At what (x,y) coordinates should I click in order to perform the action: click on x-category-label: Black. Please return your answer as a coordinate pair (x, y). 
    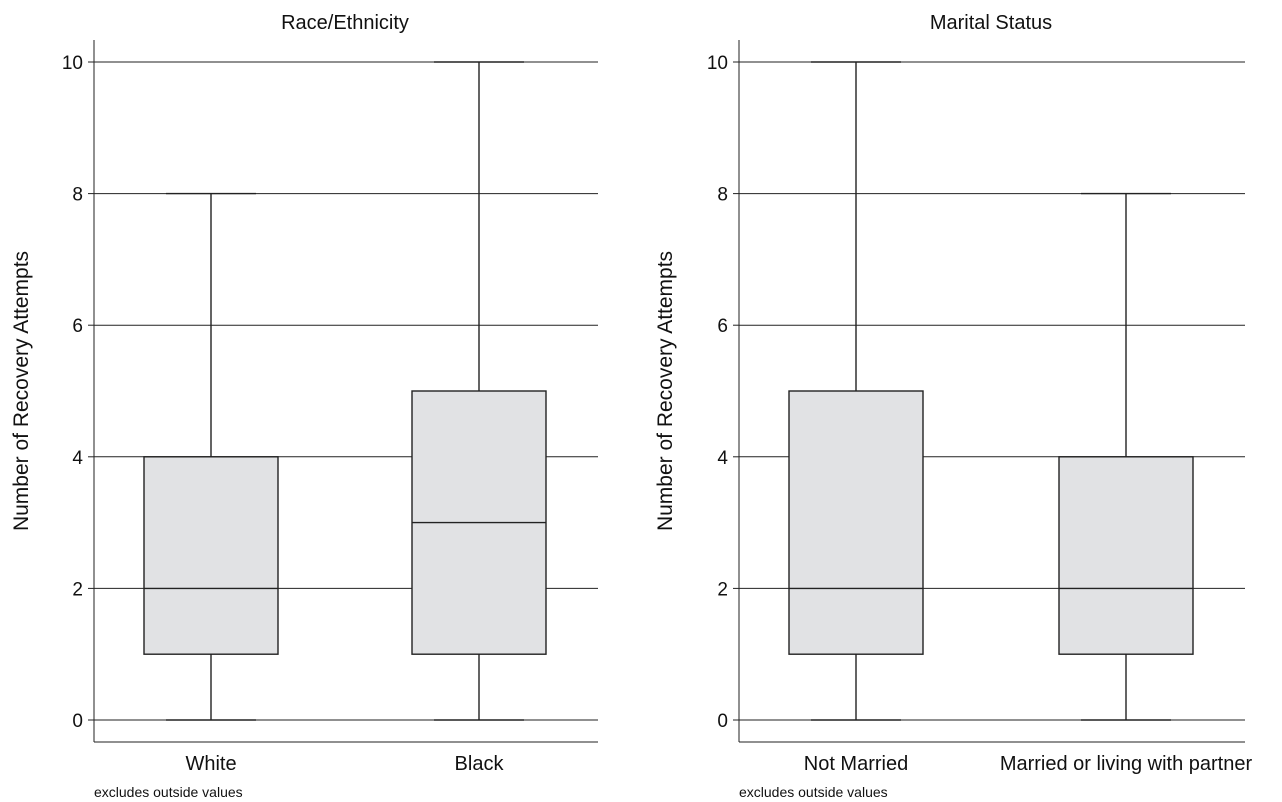
    Looking at the image, I should click on (480, 764).